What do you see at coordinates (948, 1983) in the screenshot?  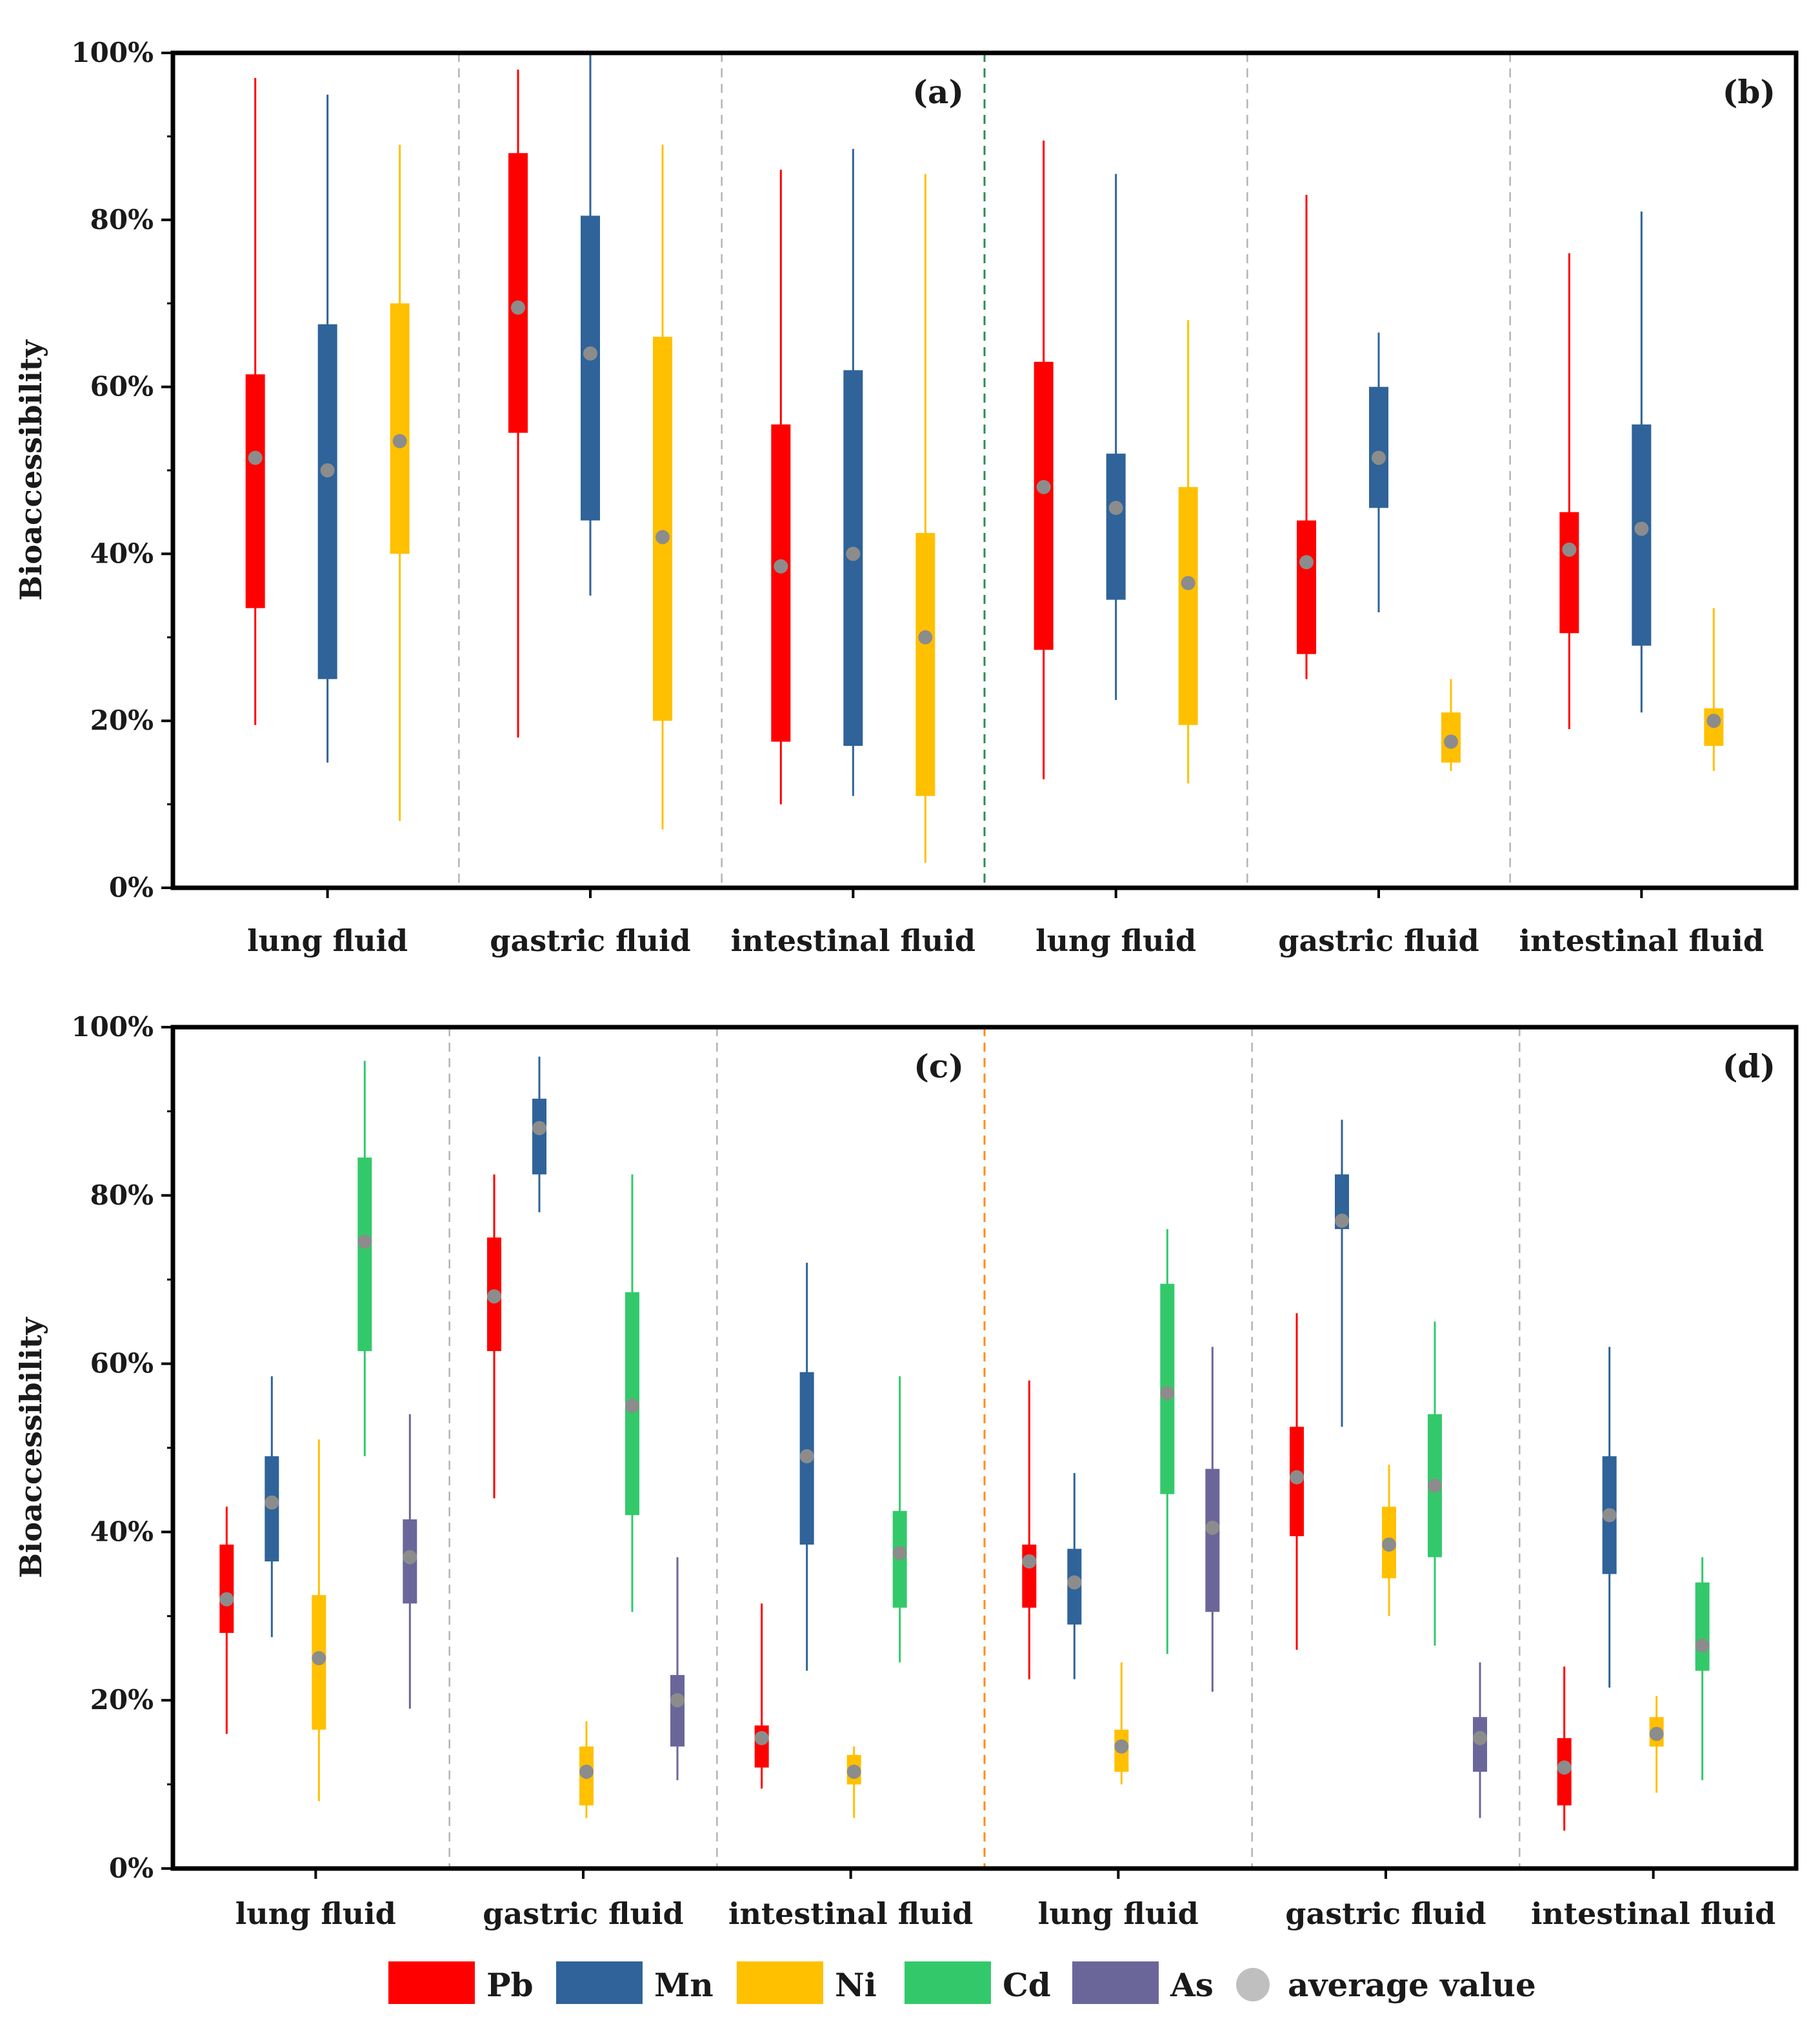 I see `legend-swatch-cd` at bounding box center [948, 1983].